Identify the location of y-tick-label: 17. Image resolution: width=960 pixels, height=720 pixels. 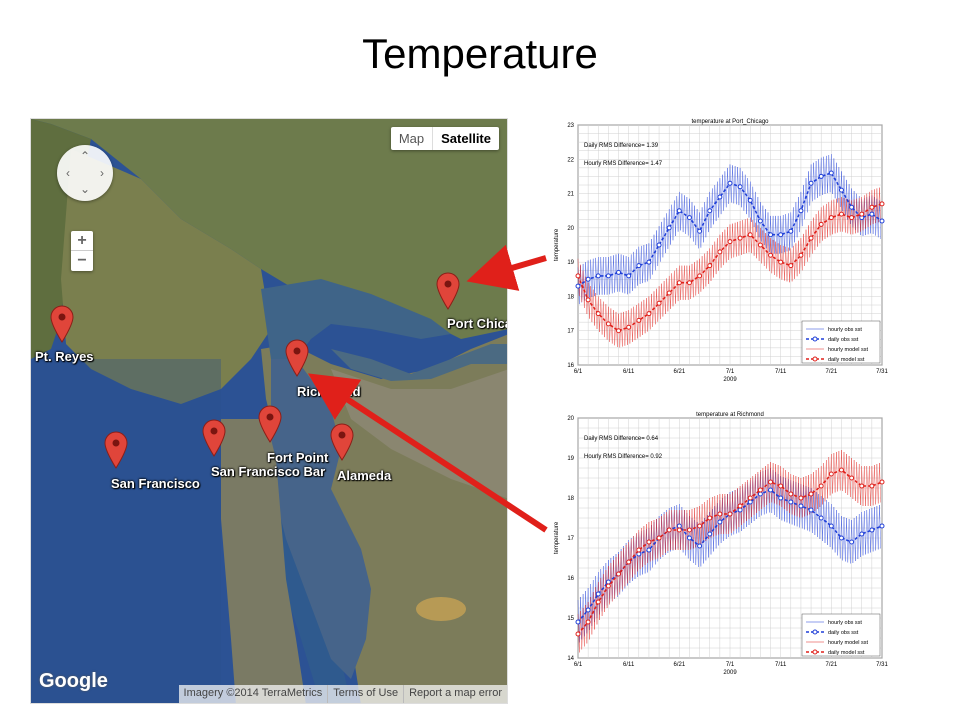
(570, 332).